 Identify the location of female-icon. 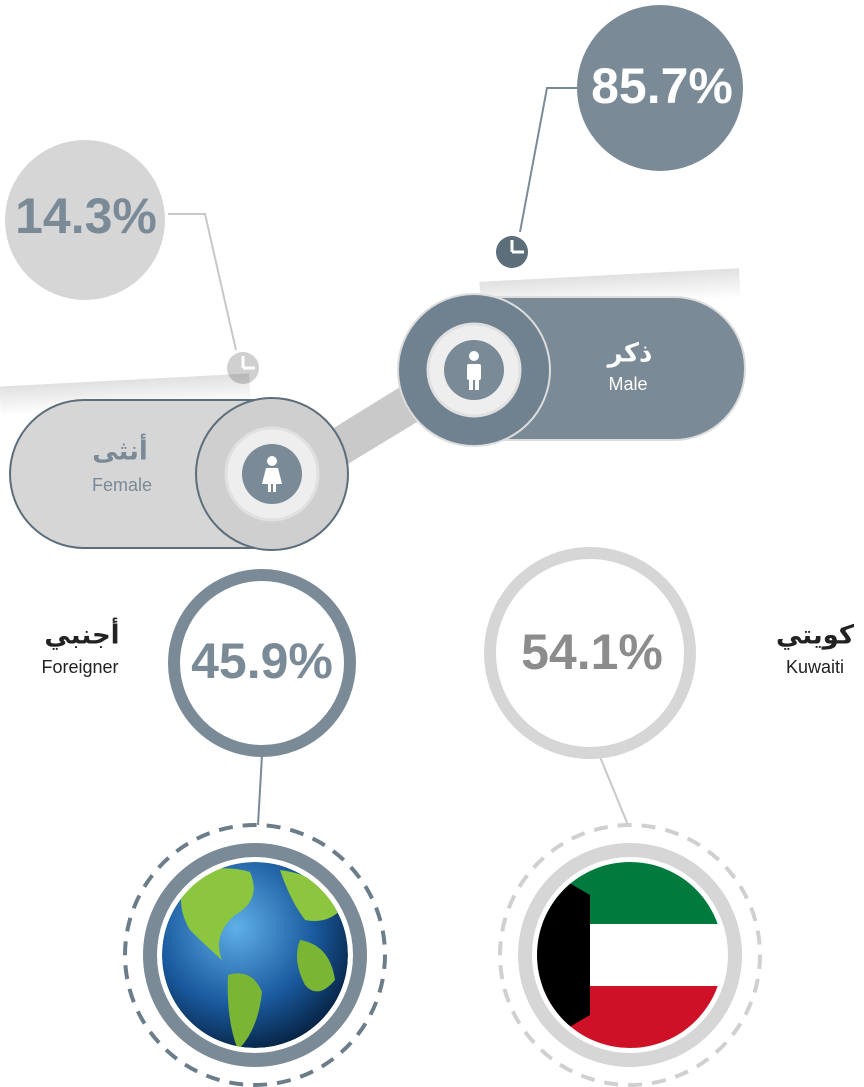
(272, 474).